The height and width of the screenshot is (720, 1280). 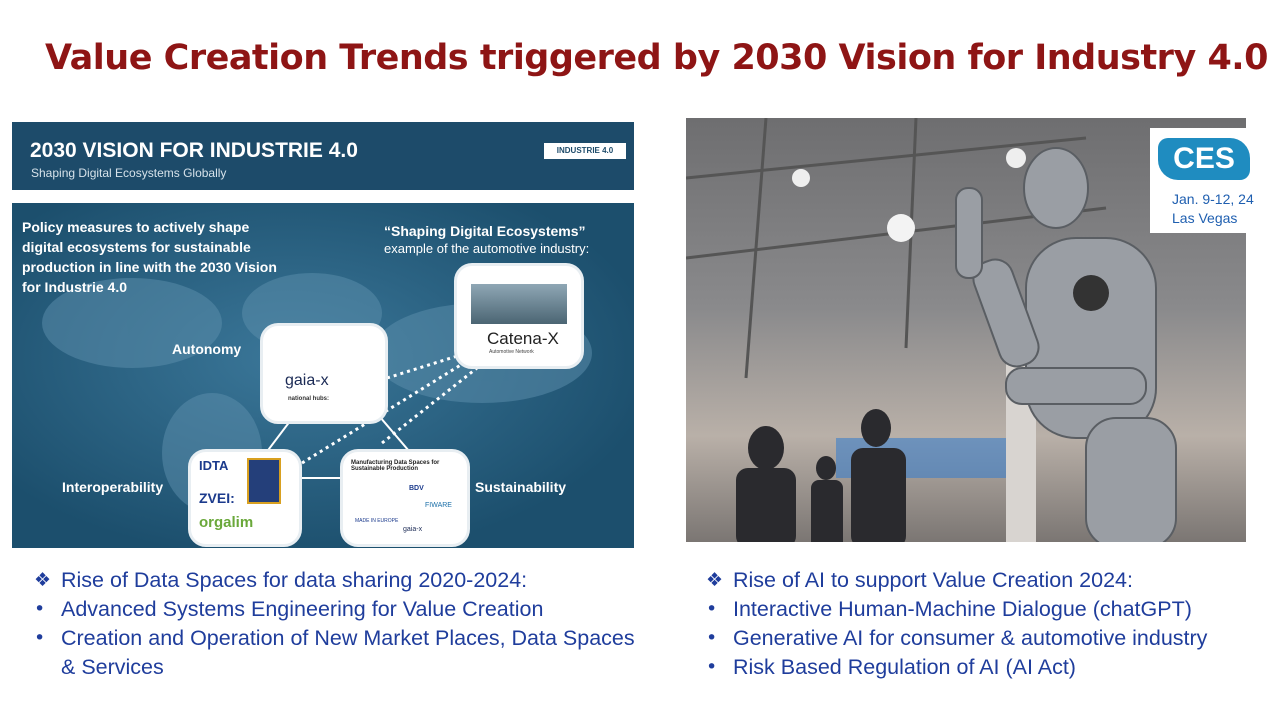 What do you see at coordinates (1205, 218) in the screenshot?
I see `ces-place: Las Vegas` at bounding box center [1205, 218].